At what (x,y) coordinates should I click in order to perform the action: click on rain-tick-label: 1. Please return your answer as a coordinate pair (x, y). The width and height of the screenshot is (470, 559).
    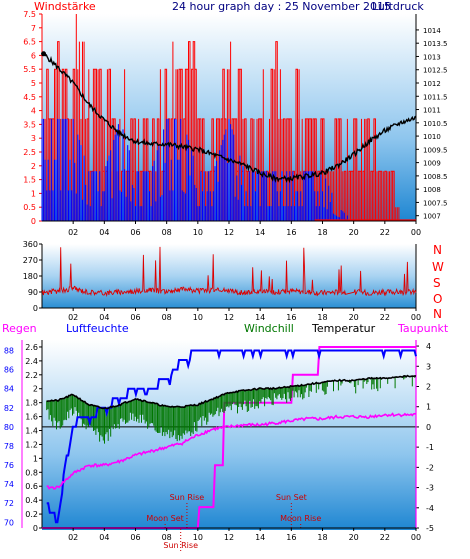
    Looking at the image, I should click on (35, 458).